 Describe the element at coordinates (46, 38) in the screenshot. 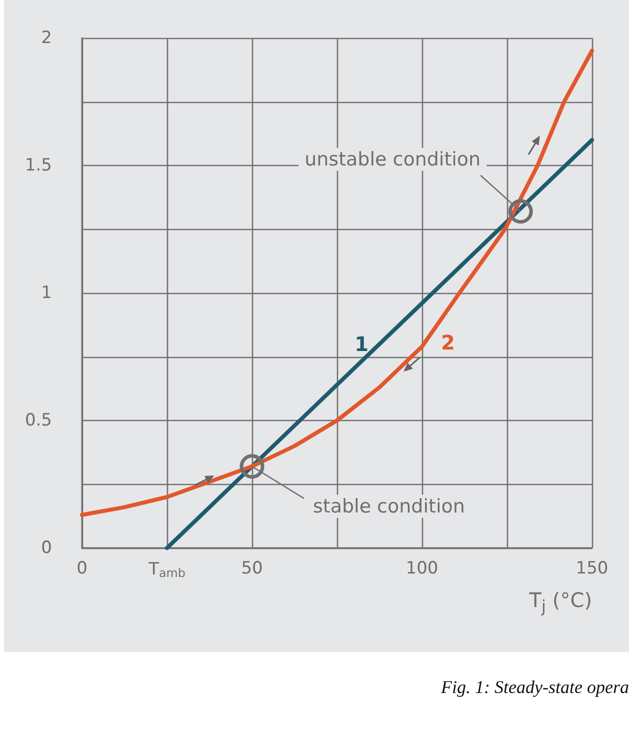

I see `y-tick-label: 2` at that location.